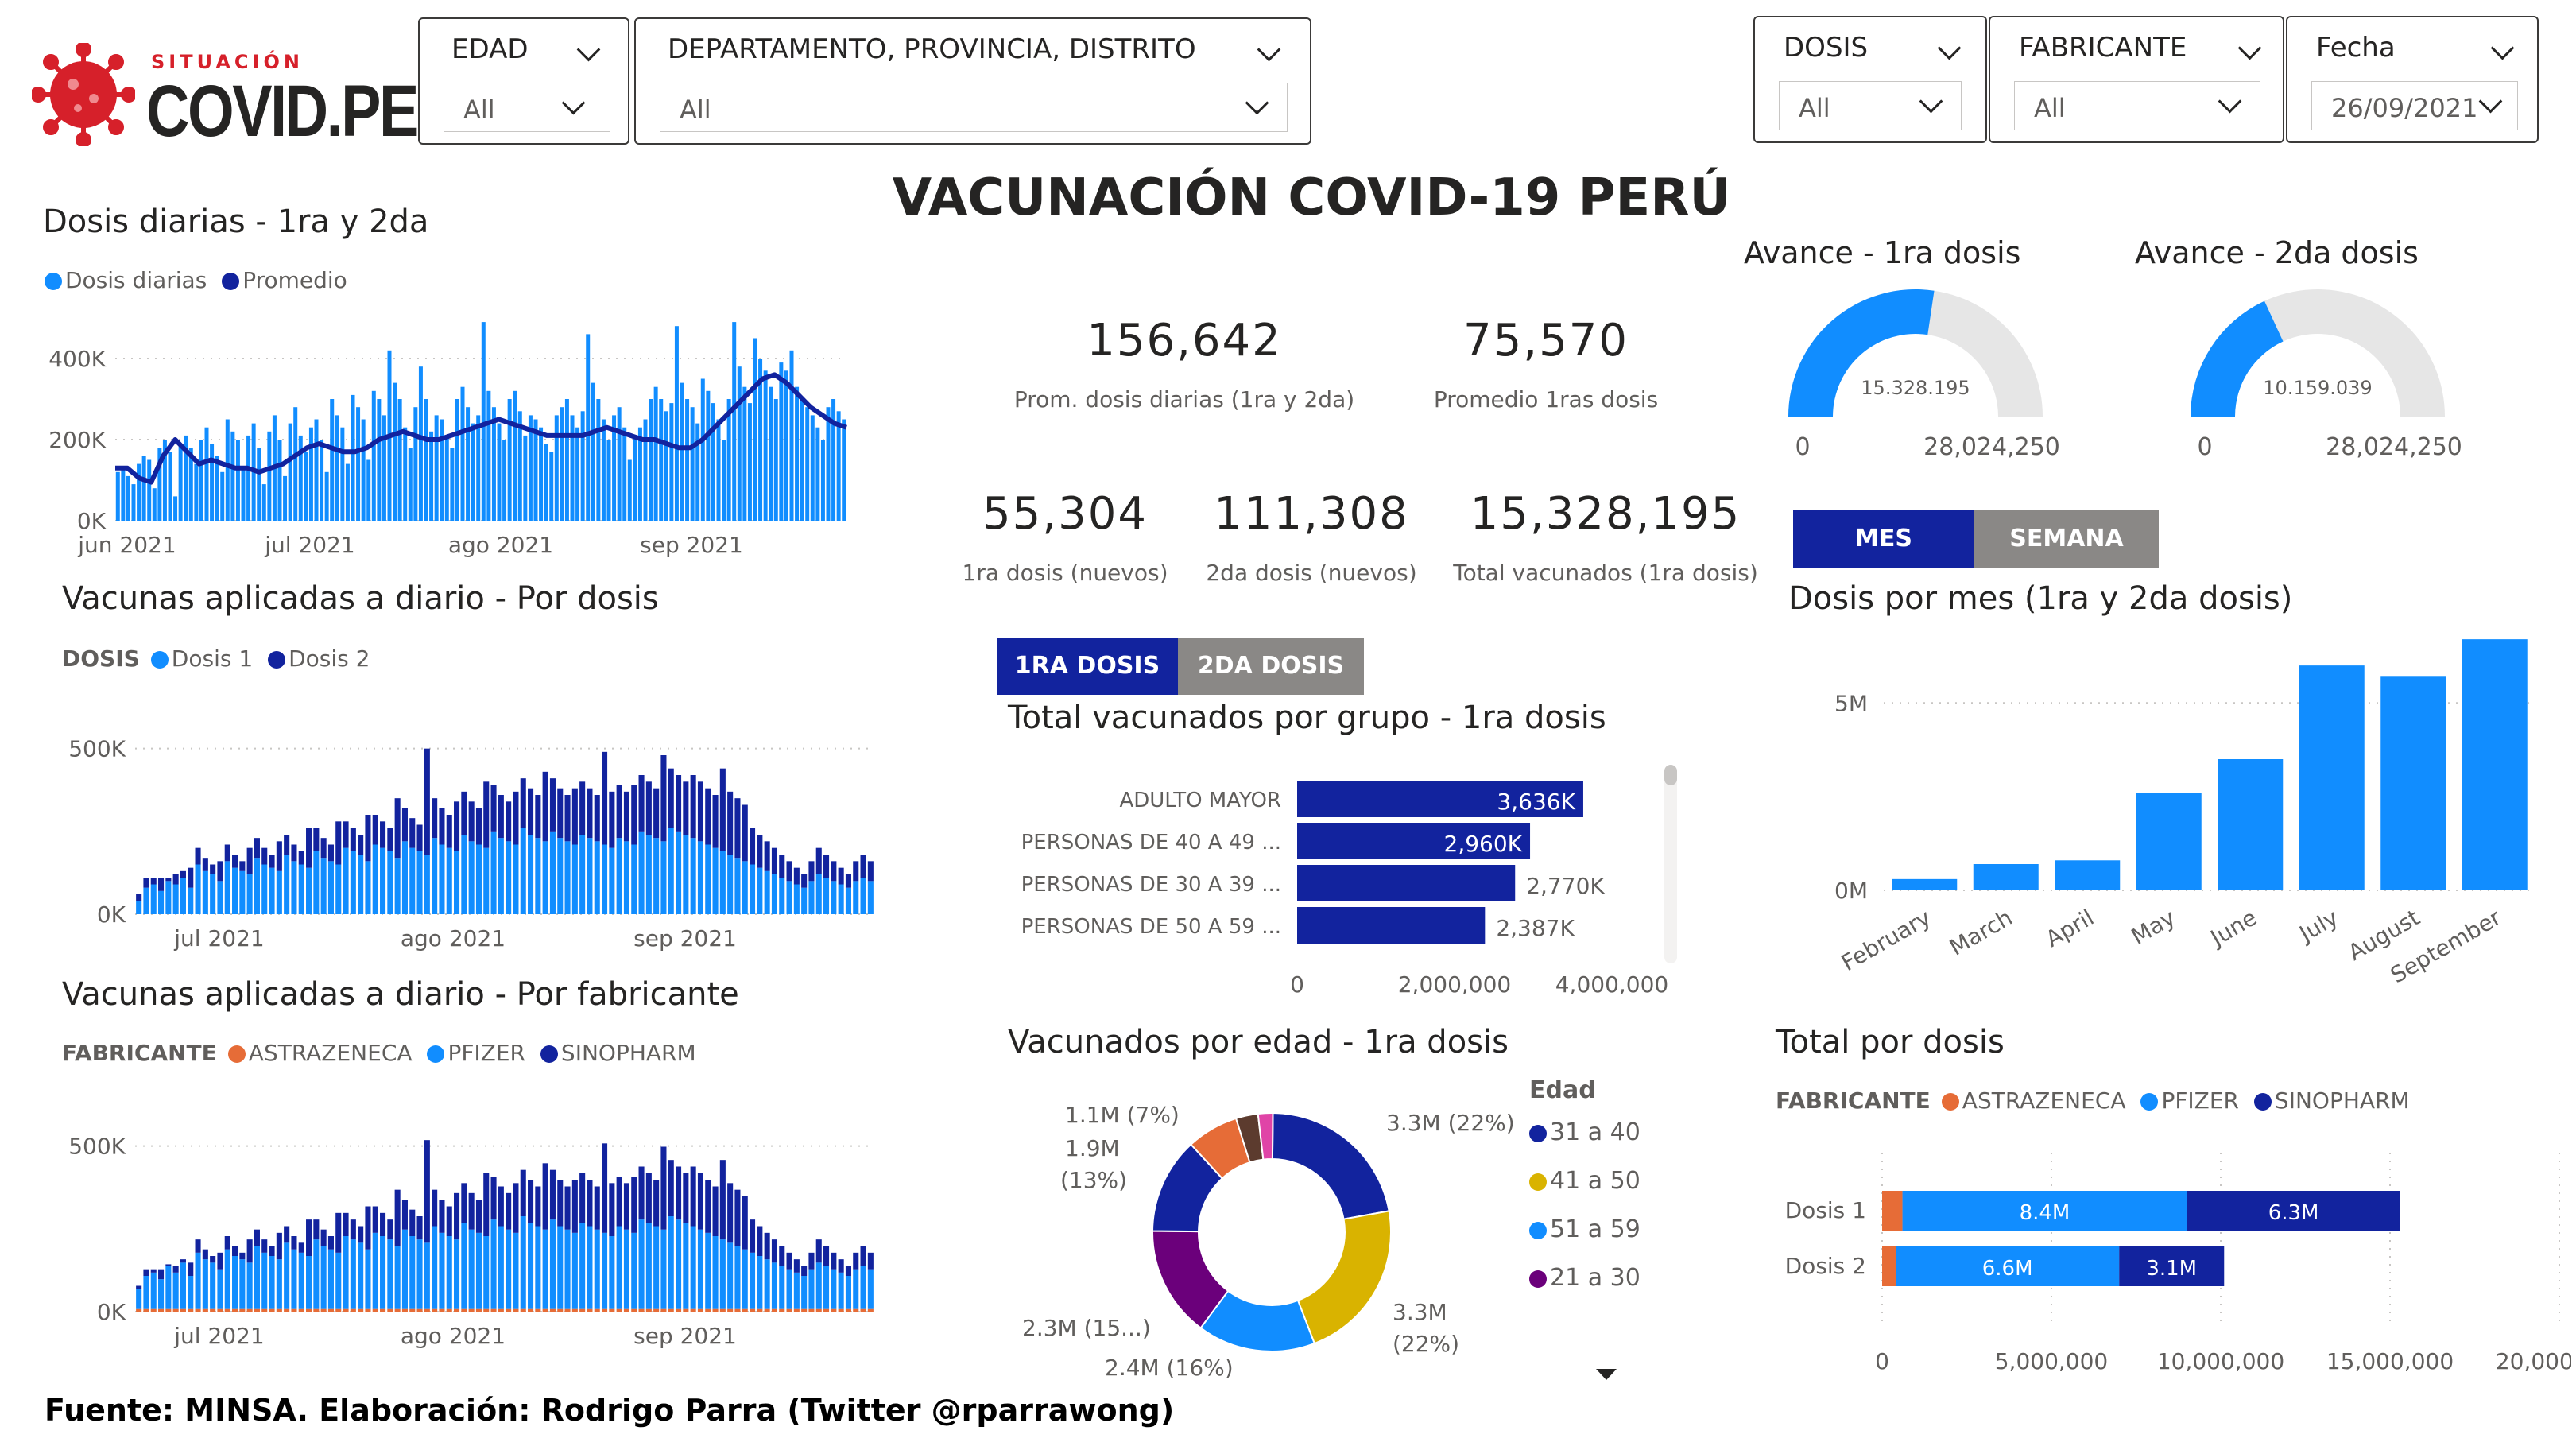  I want to click on tab-mes: MES, so click(1883, 539).